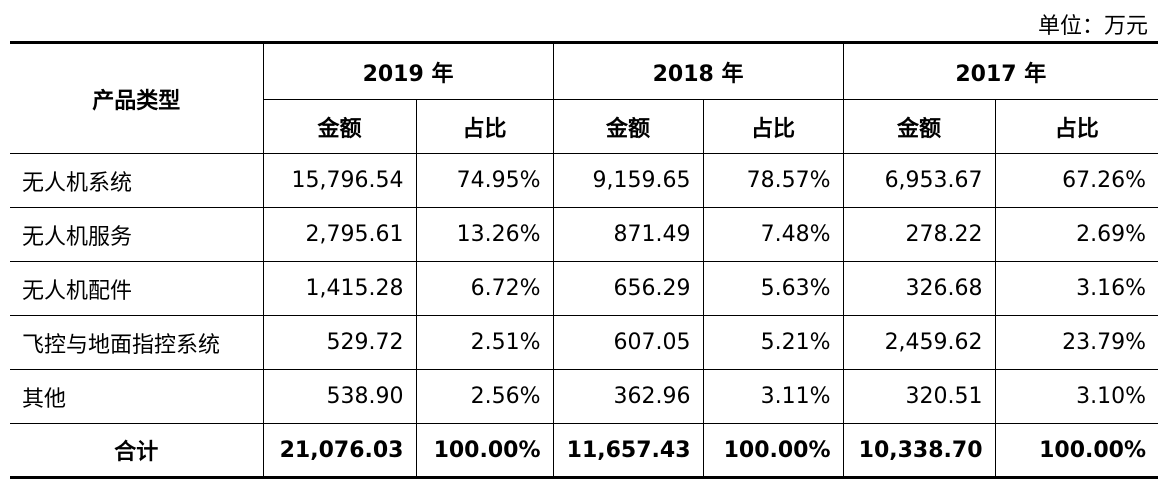 The image size is (1170, 498). What do you see at coordinates (1076, 234) in the screenshot?
I see `ratio-cell: 2.69%` at bounding box center [1076, 234].